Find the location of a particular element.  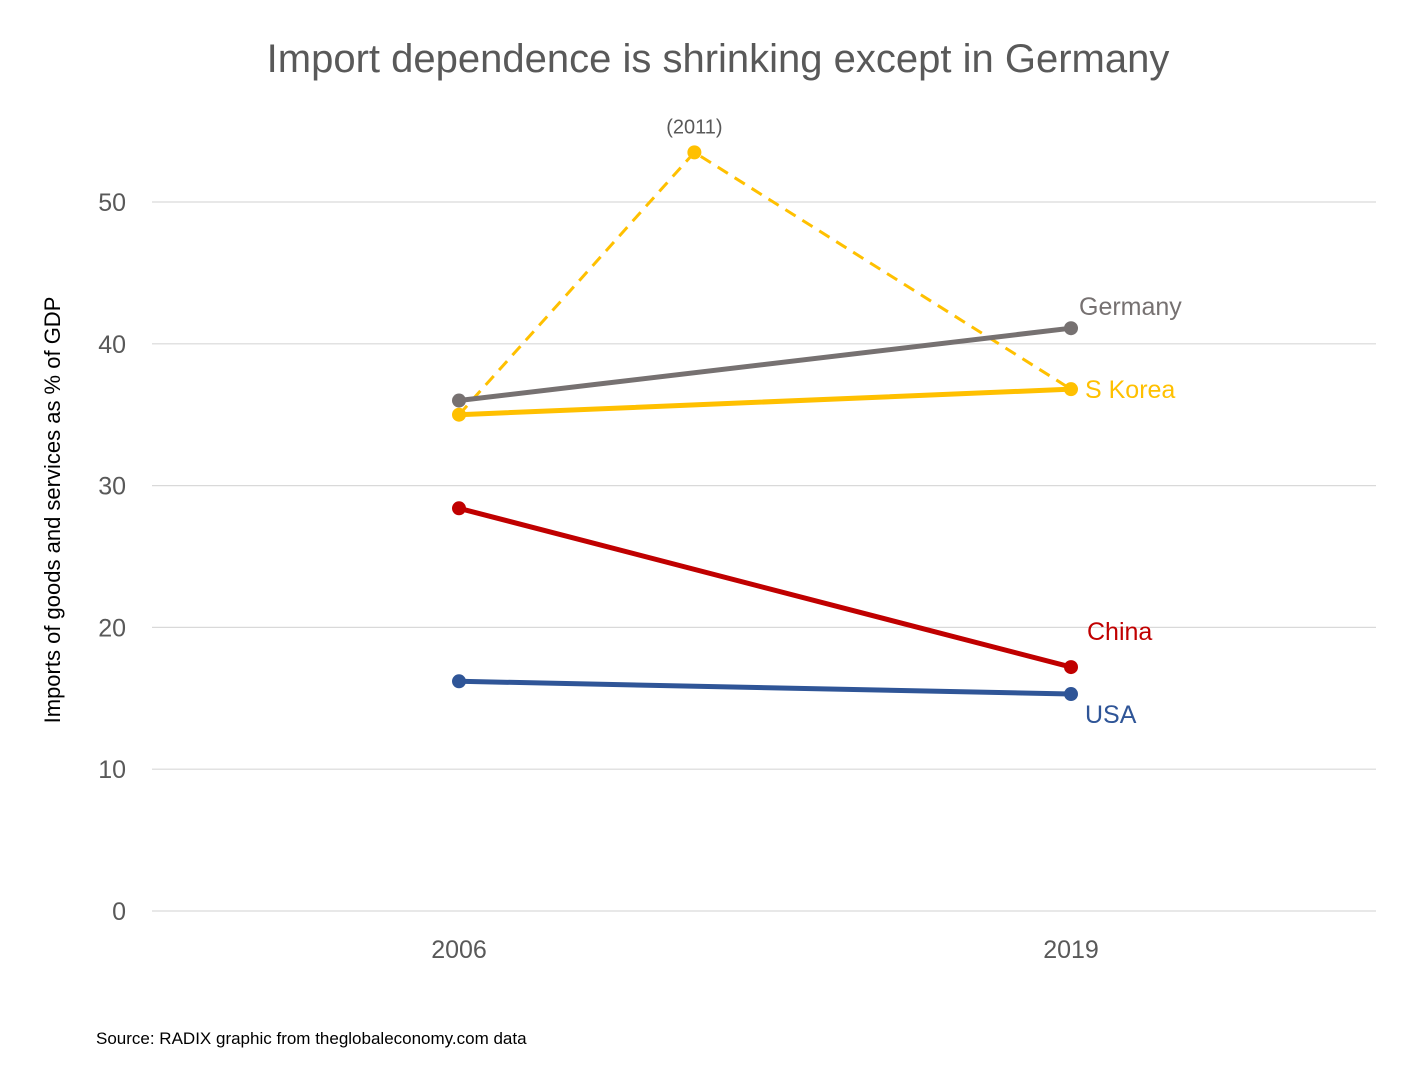

s-korea-peak-point is located at coordinates (694, 152).